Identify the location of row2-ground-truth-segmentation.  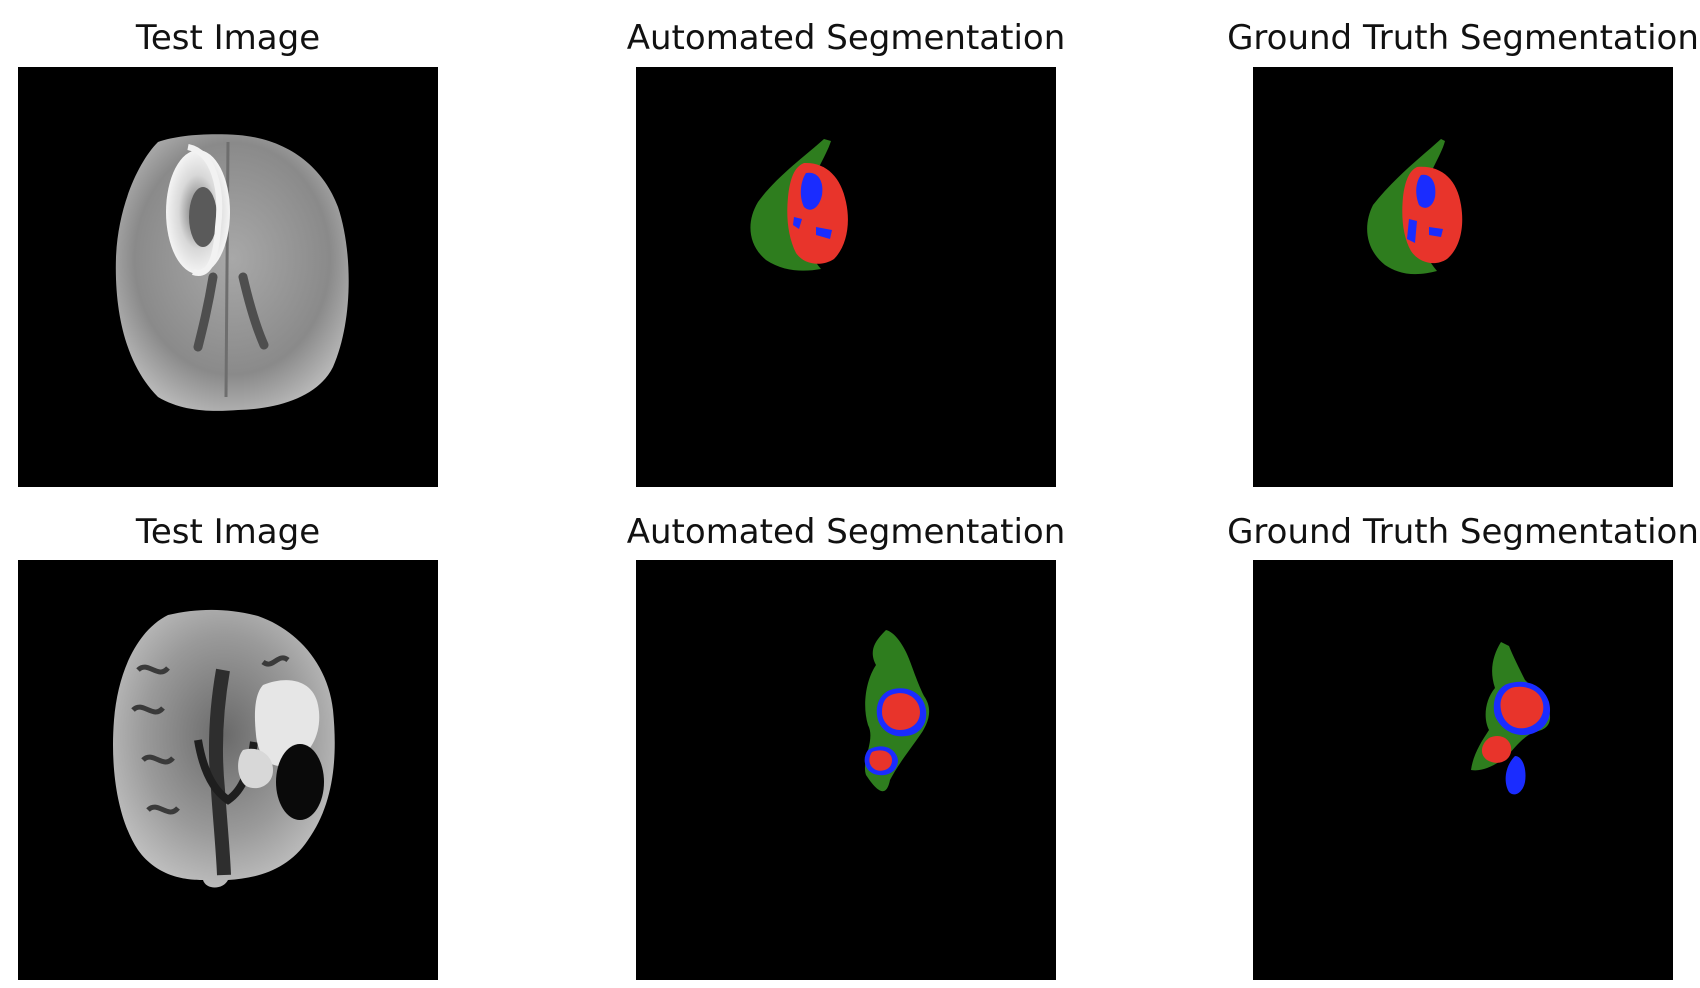
(1463, 770).